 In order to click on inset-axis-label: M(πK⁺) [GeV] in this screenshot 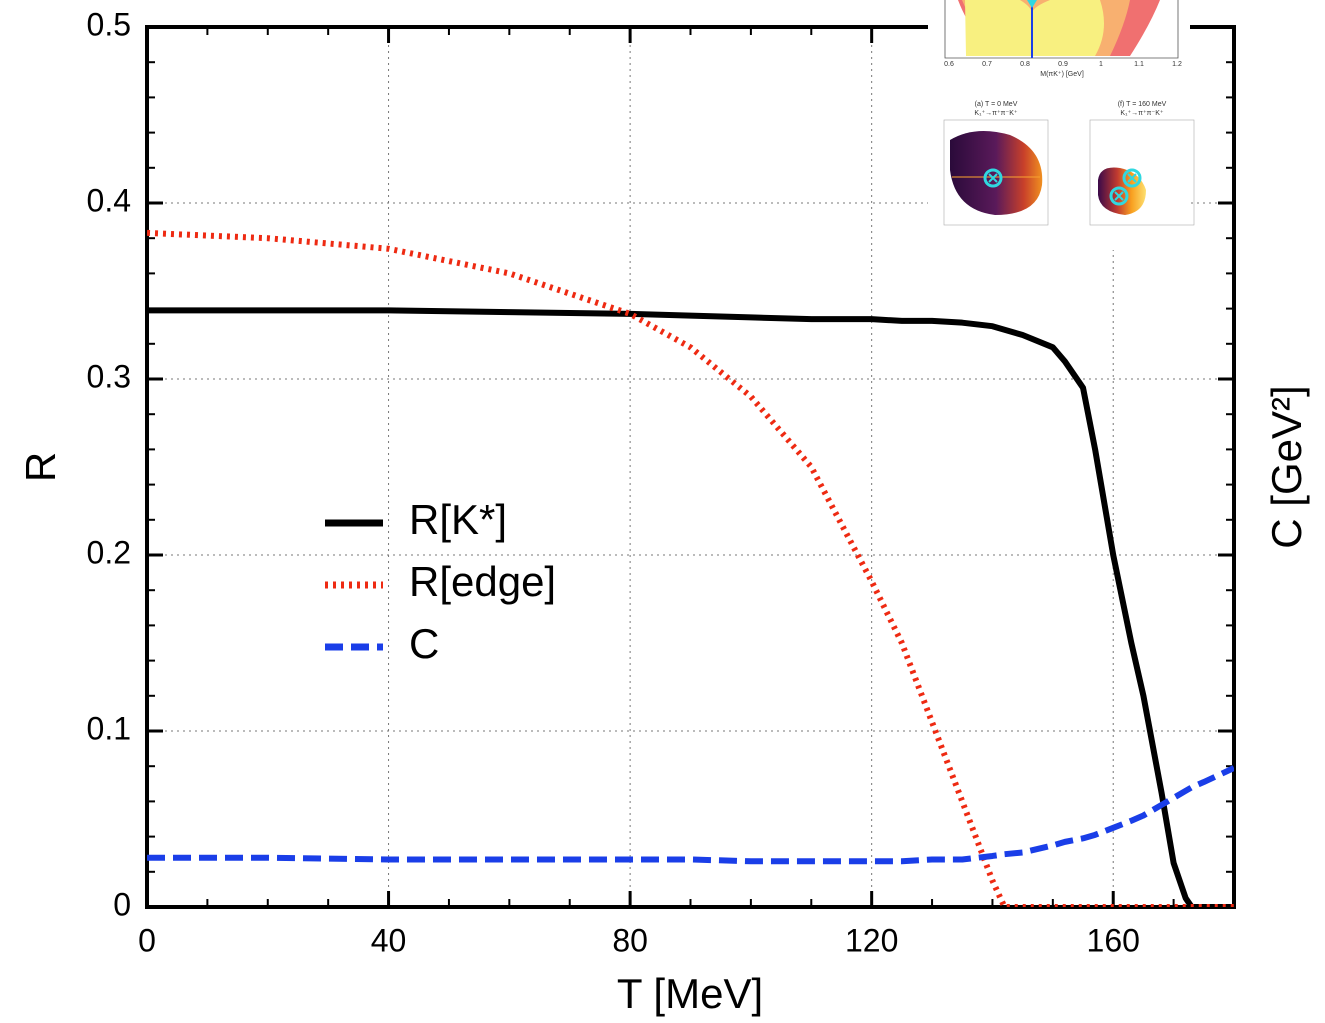, I will do `click(1062, 74)`.